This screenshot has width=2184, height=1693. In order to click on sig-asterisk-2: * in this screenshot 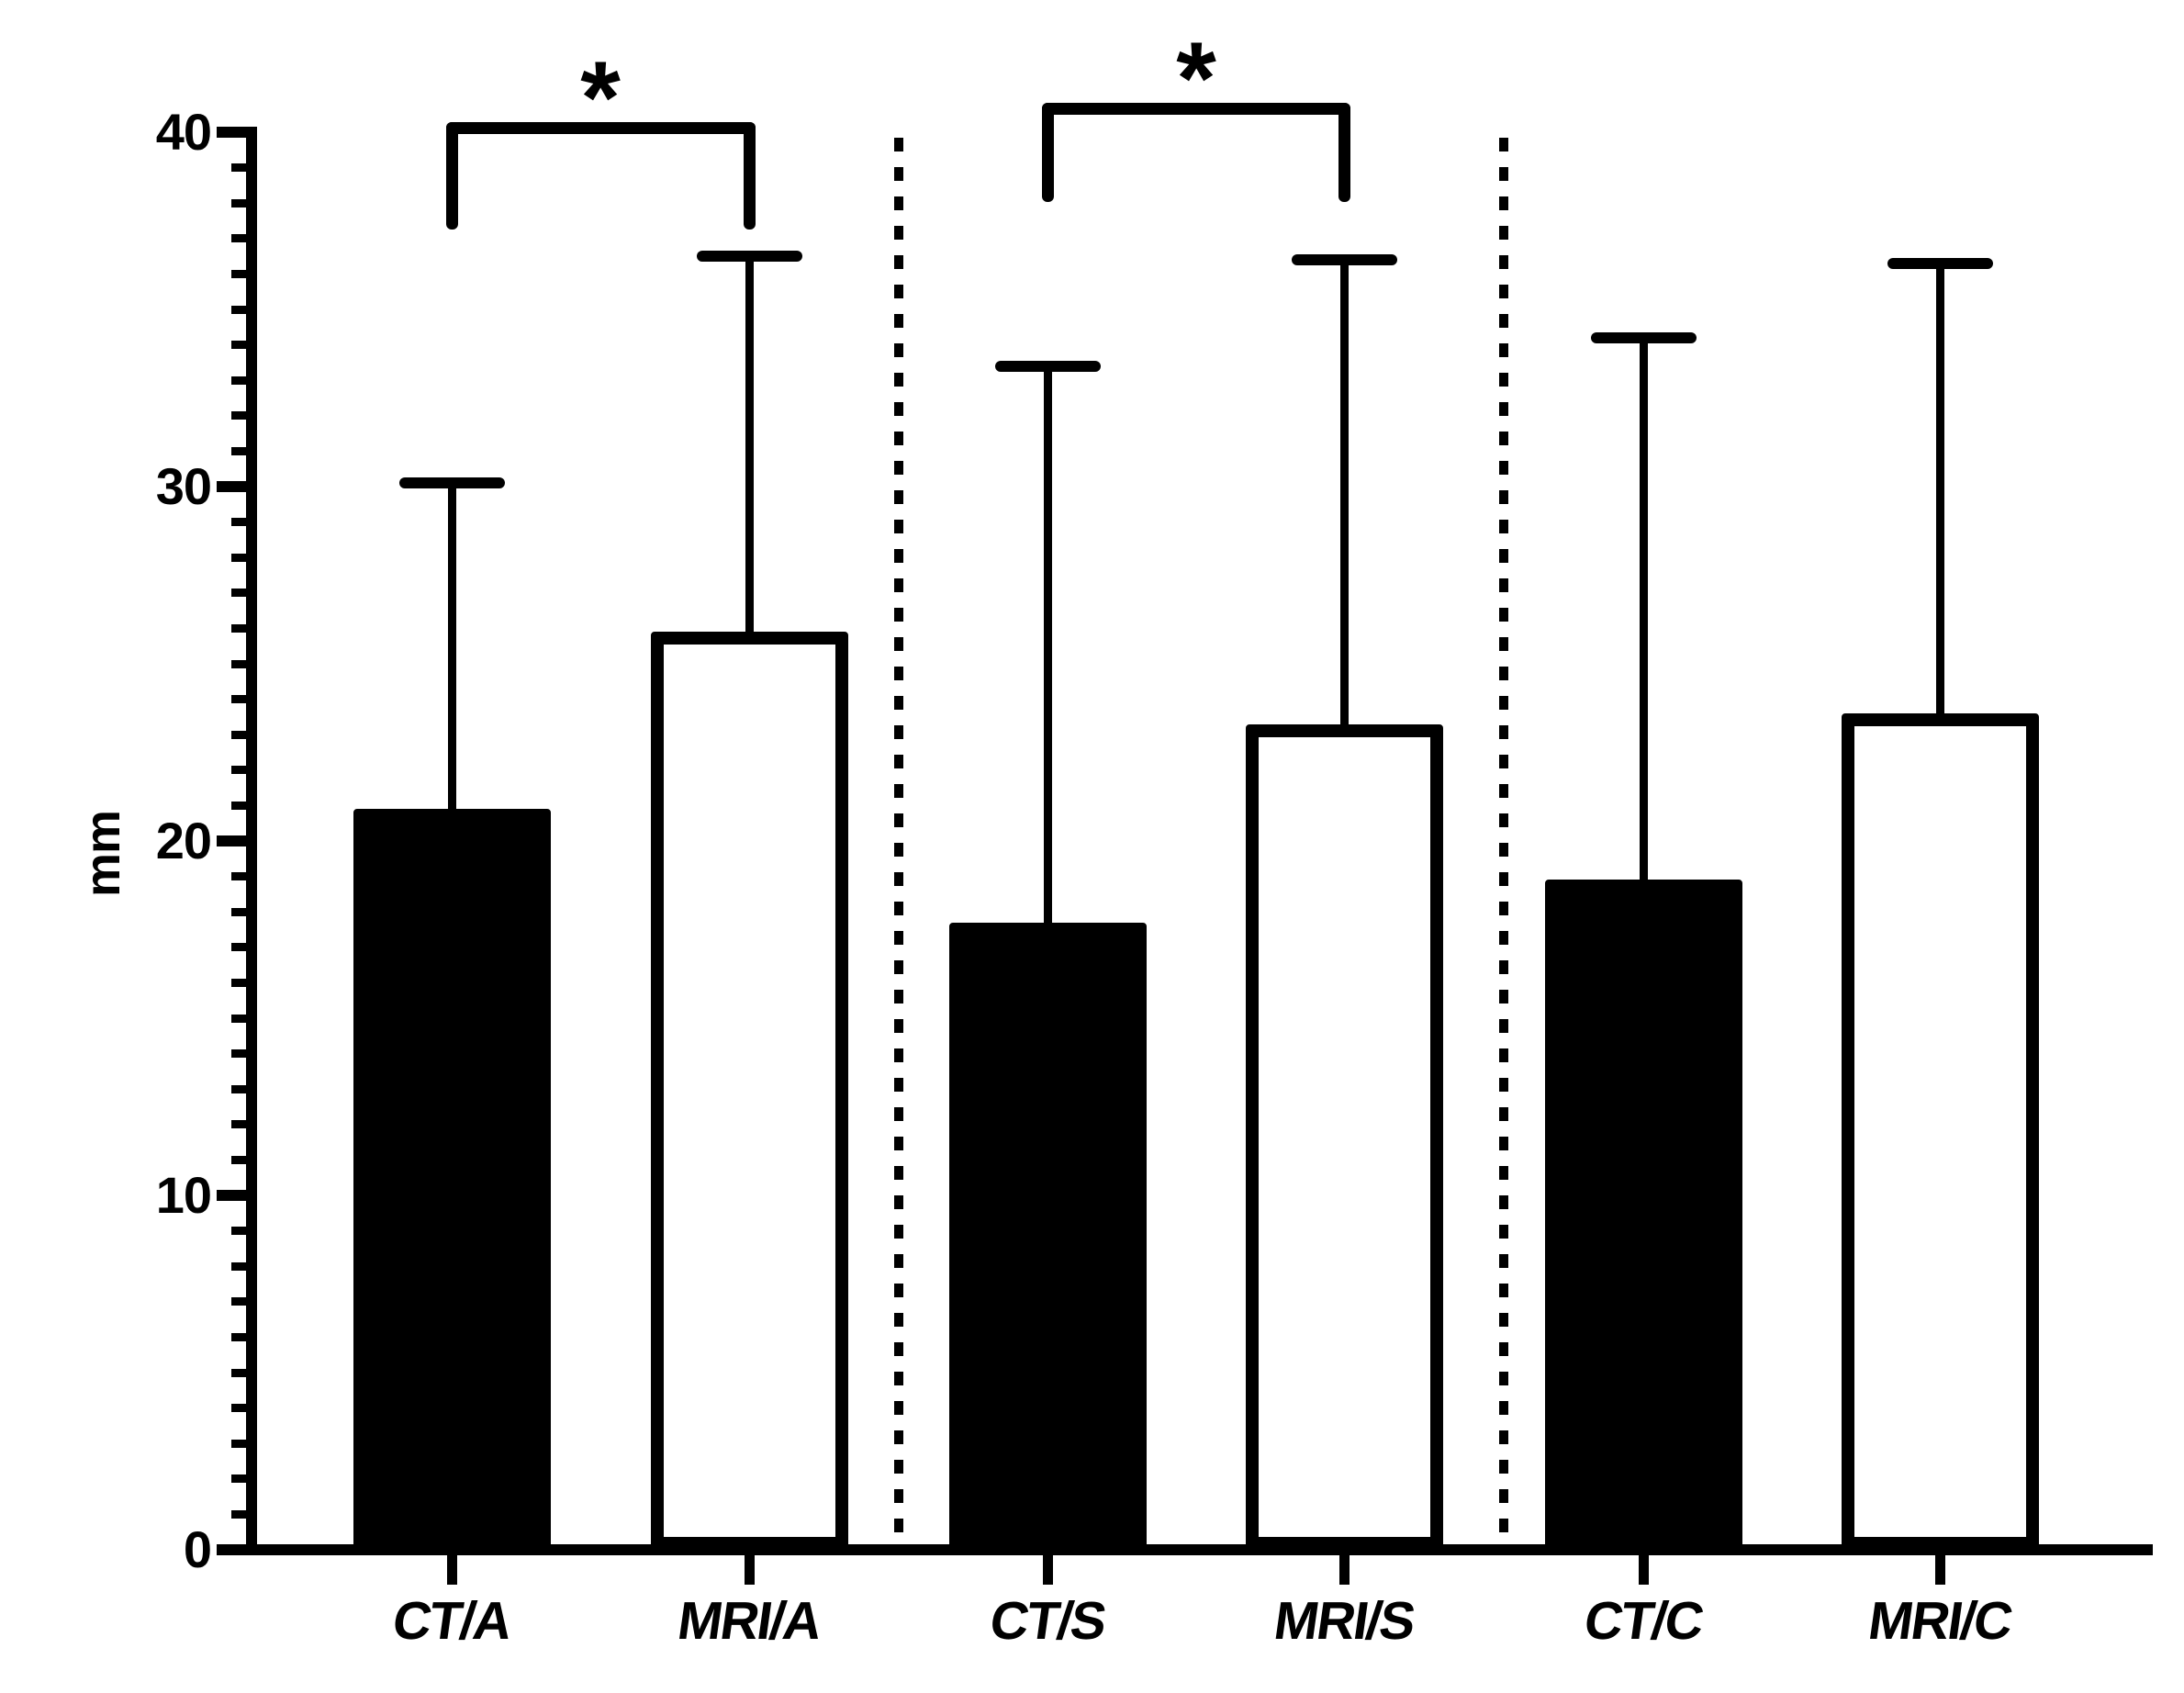, I will do `click(1196, 78)`.